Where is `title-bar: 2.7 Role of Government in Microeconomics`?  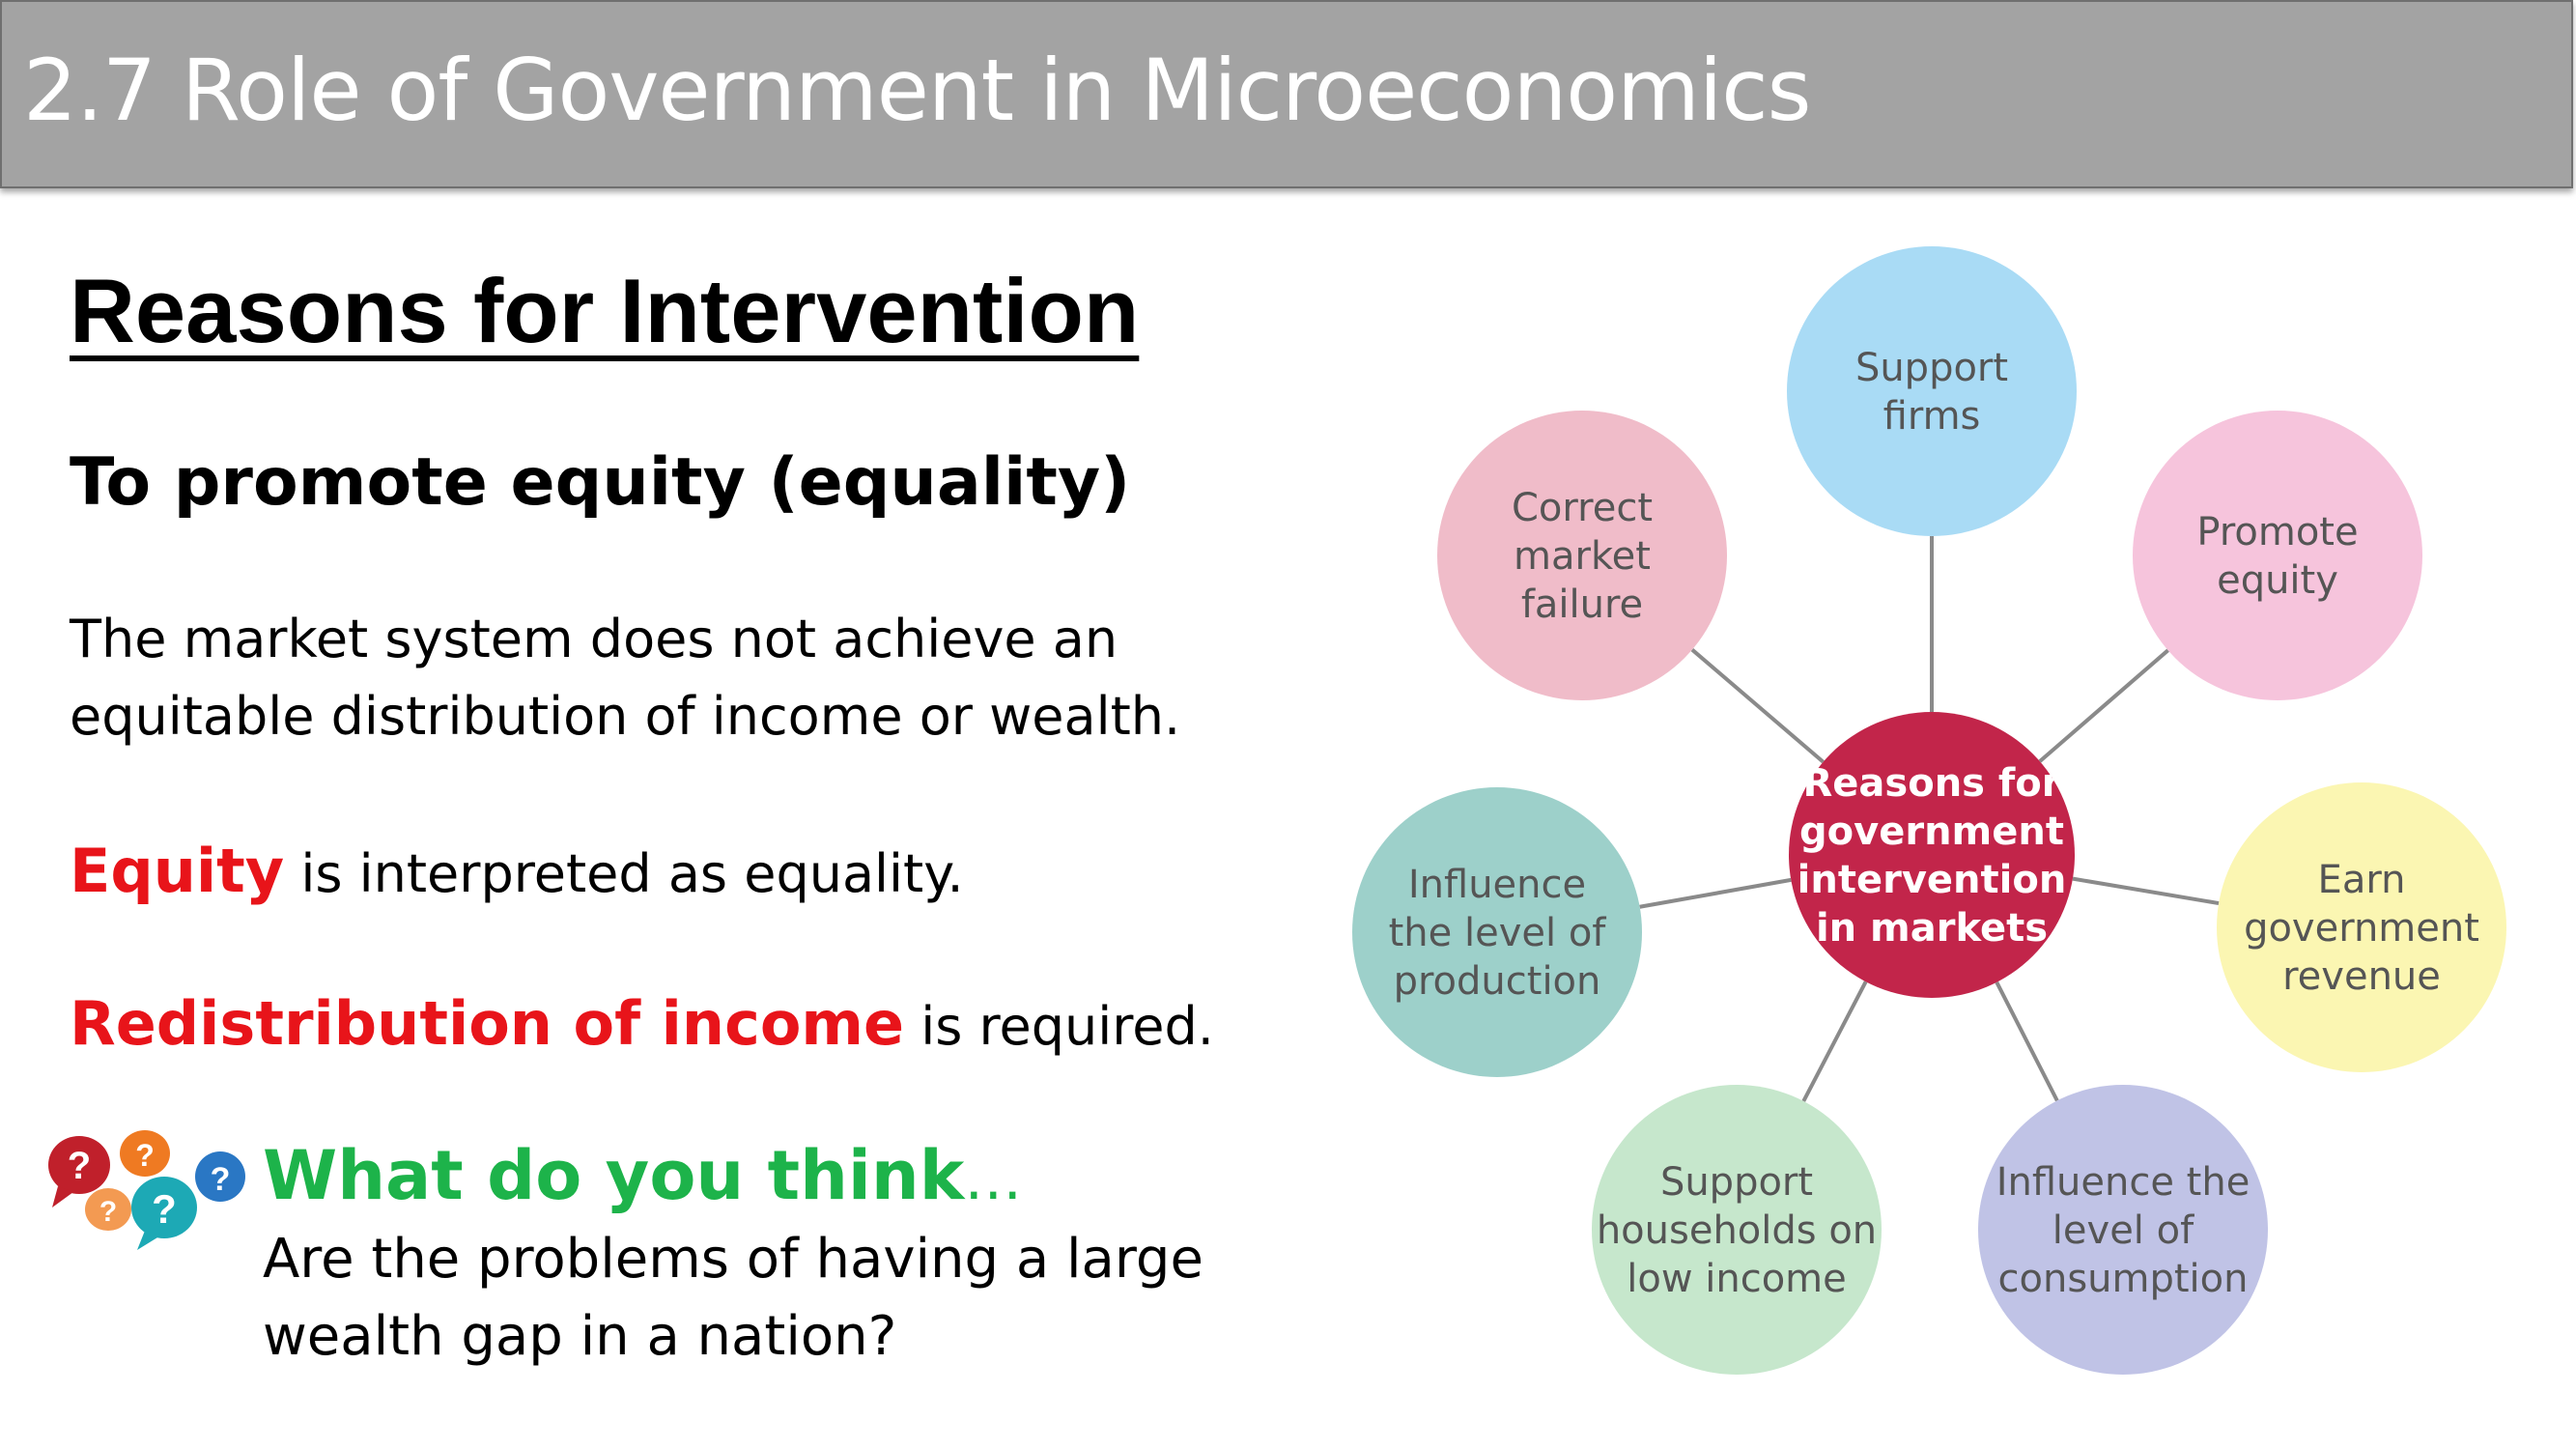 title-bar: 2.7 Role of Government in Microeconomics is located at coordinates (1286, 94).